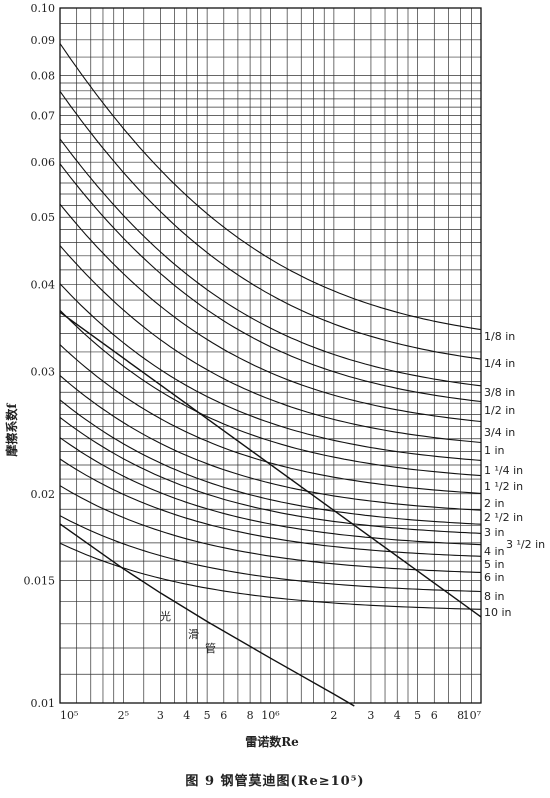 This screenshot has height=798, width=550. I want to click on curve-label: 1 ¹/2 in, so click(503, 486).